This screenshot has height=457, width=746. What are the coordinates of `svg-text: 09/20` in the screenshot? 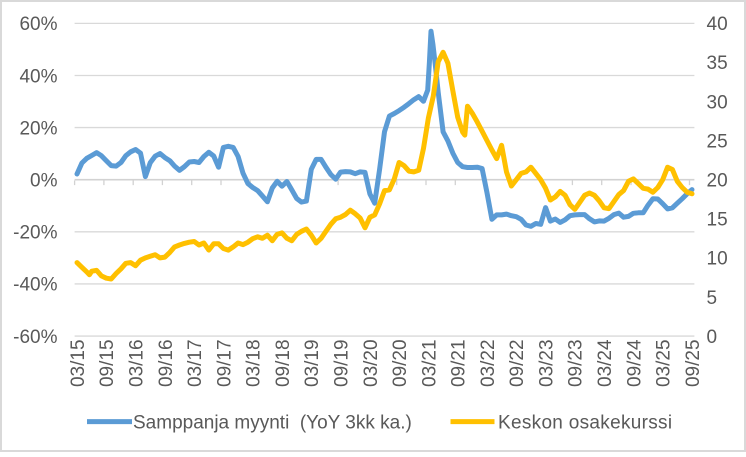 It's located at (400, 363).